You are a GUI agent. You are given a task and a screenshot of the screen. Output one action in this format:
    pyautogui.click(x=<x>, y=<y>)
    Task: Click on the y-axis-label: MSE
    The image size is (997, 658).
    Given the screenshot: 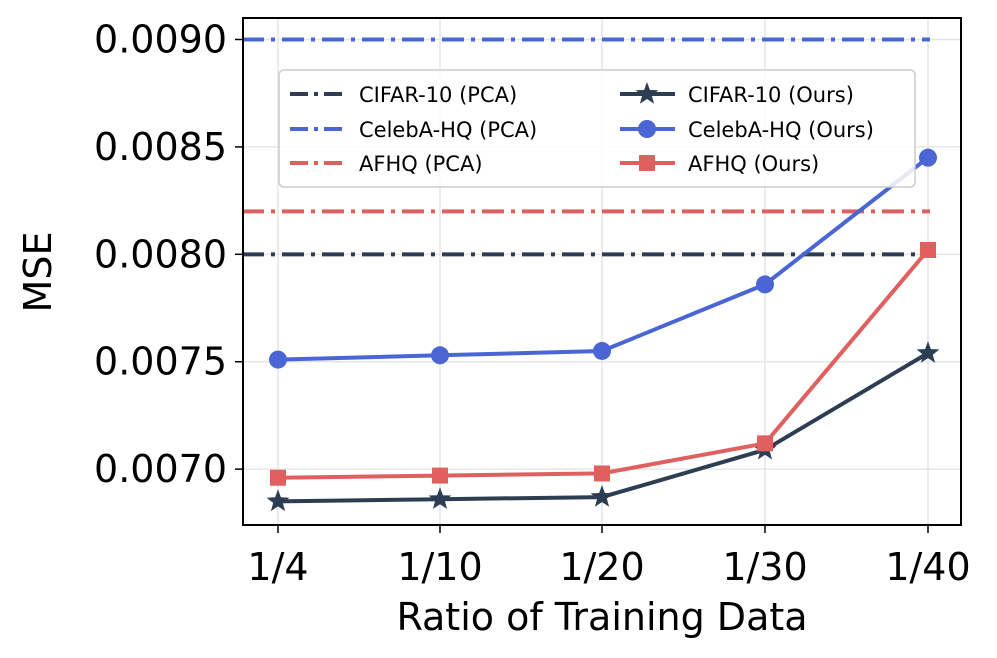 What is the action you would take?
    pyautogui.click(x=38, y=272)
    